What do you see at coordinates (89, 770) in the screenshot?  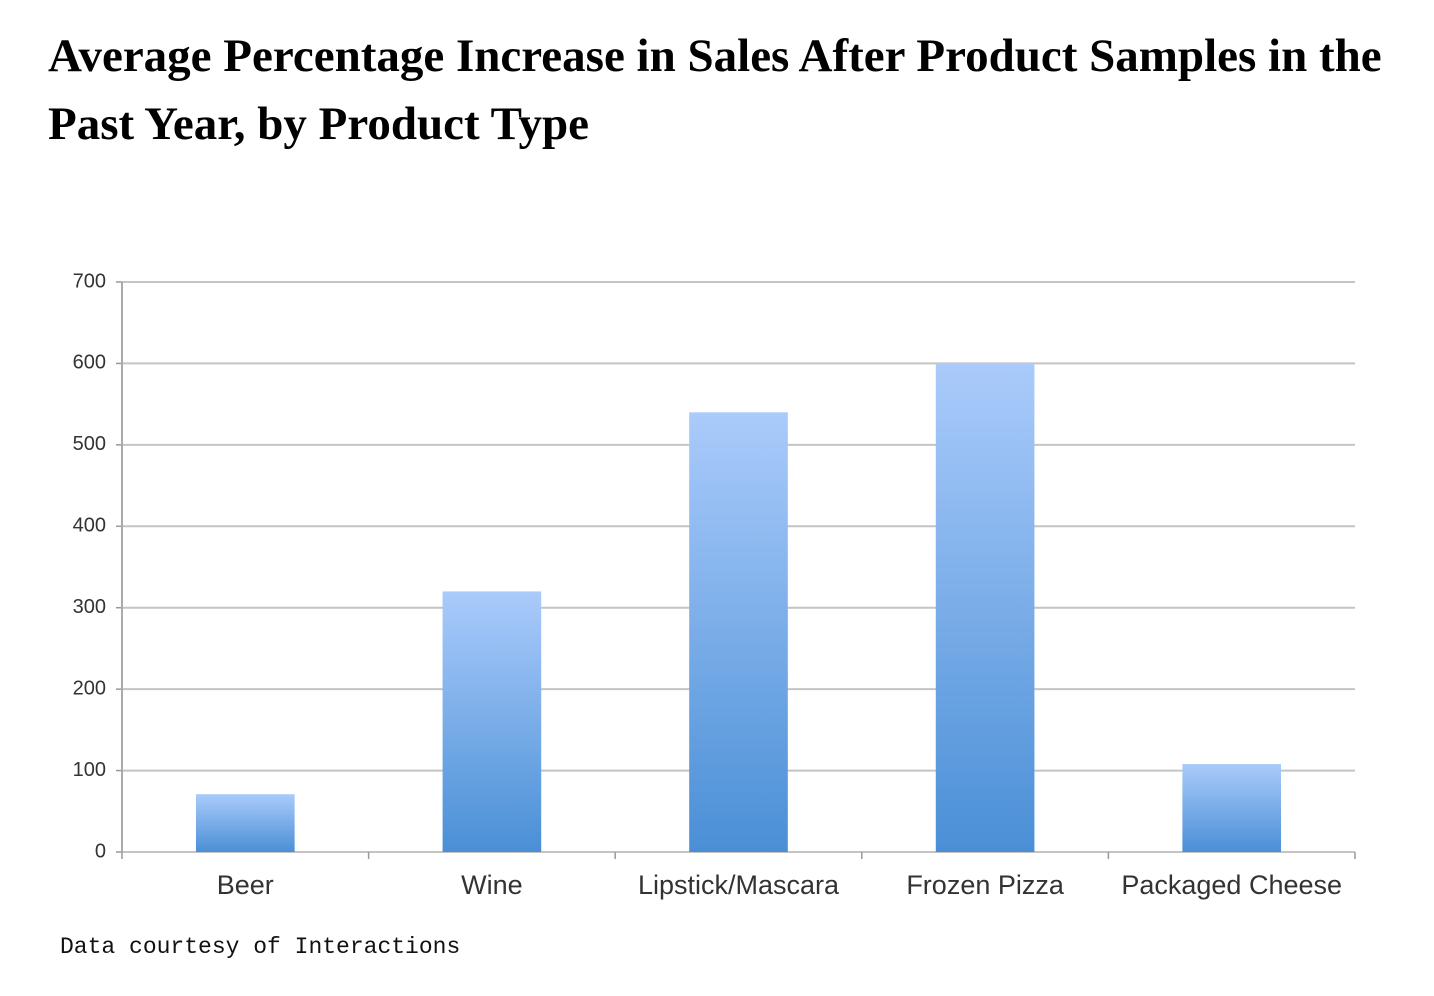 I see `y-tick-label: 100` at bounding box center [89, 770].